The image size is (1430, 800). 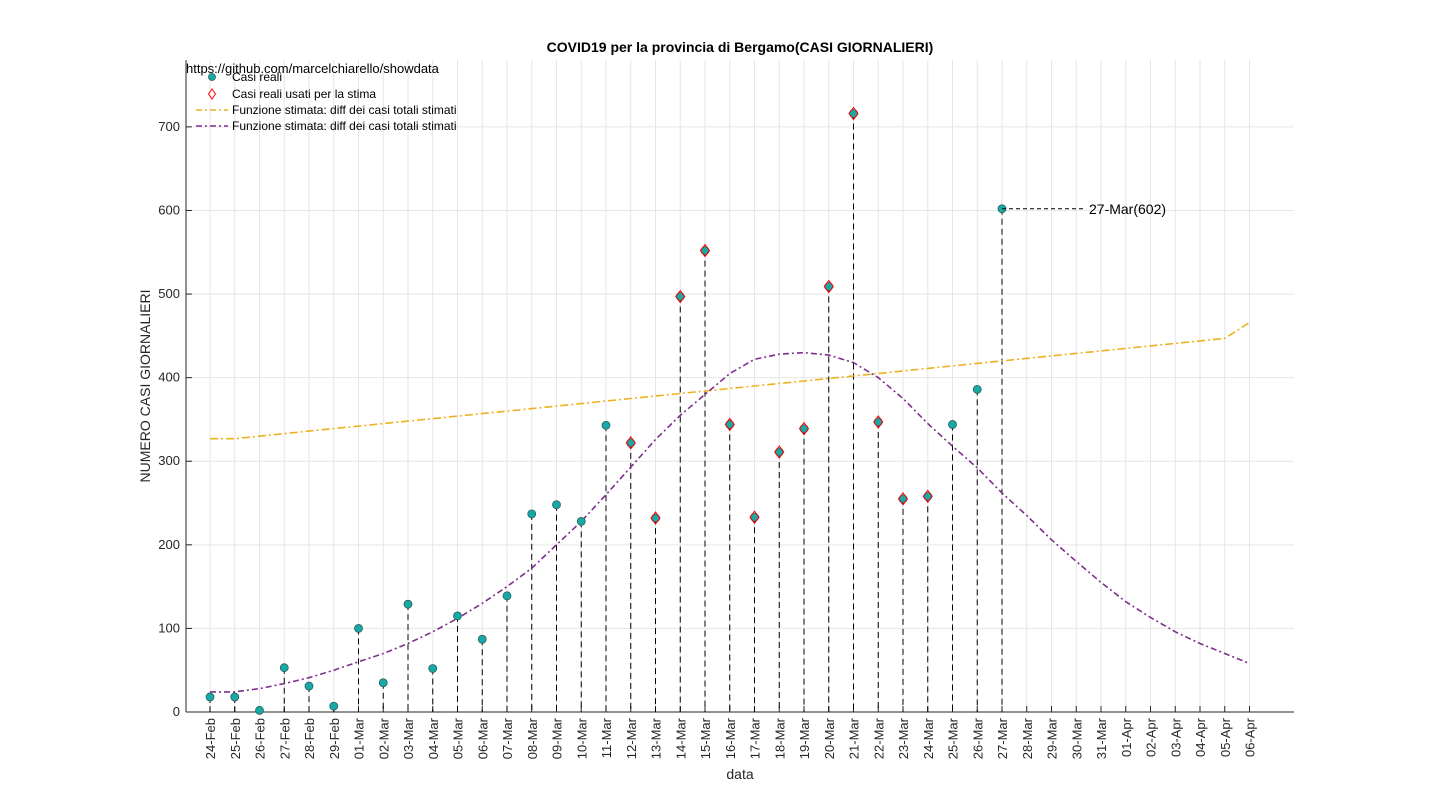 I want to click on x-tick-label: 05-Mar, so click(x=458, y=738).